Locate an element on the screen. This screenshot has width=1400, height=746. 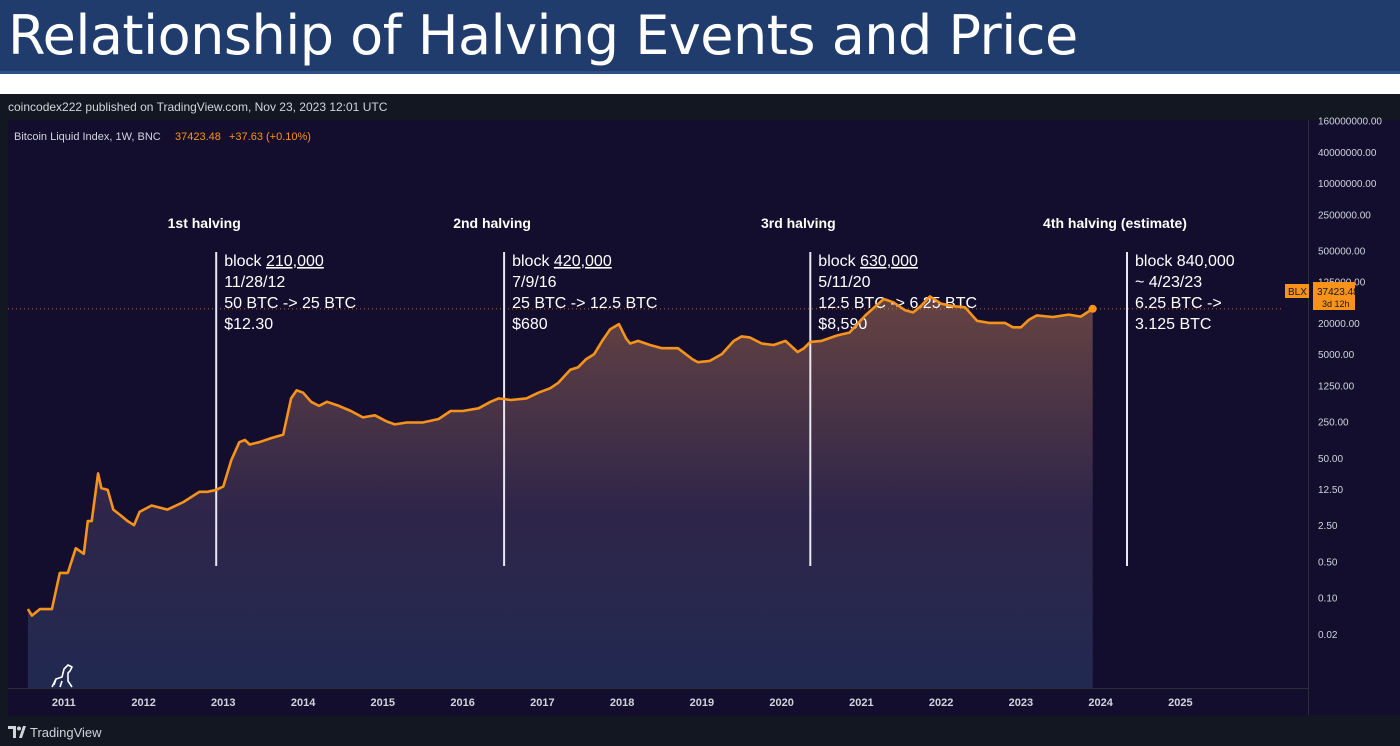
price-tag-box is located at coordinates (1334, 296).